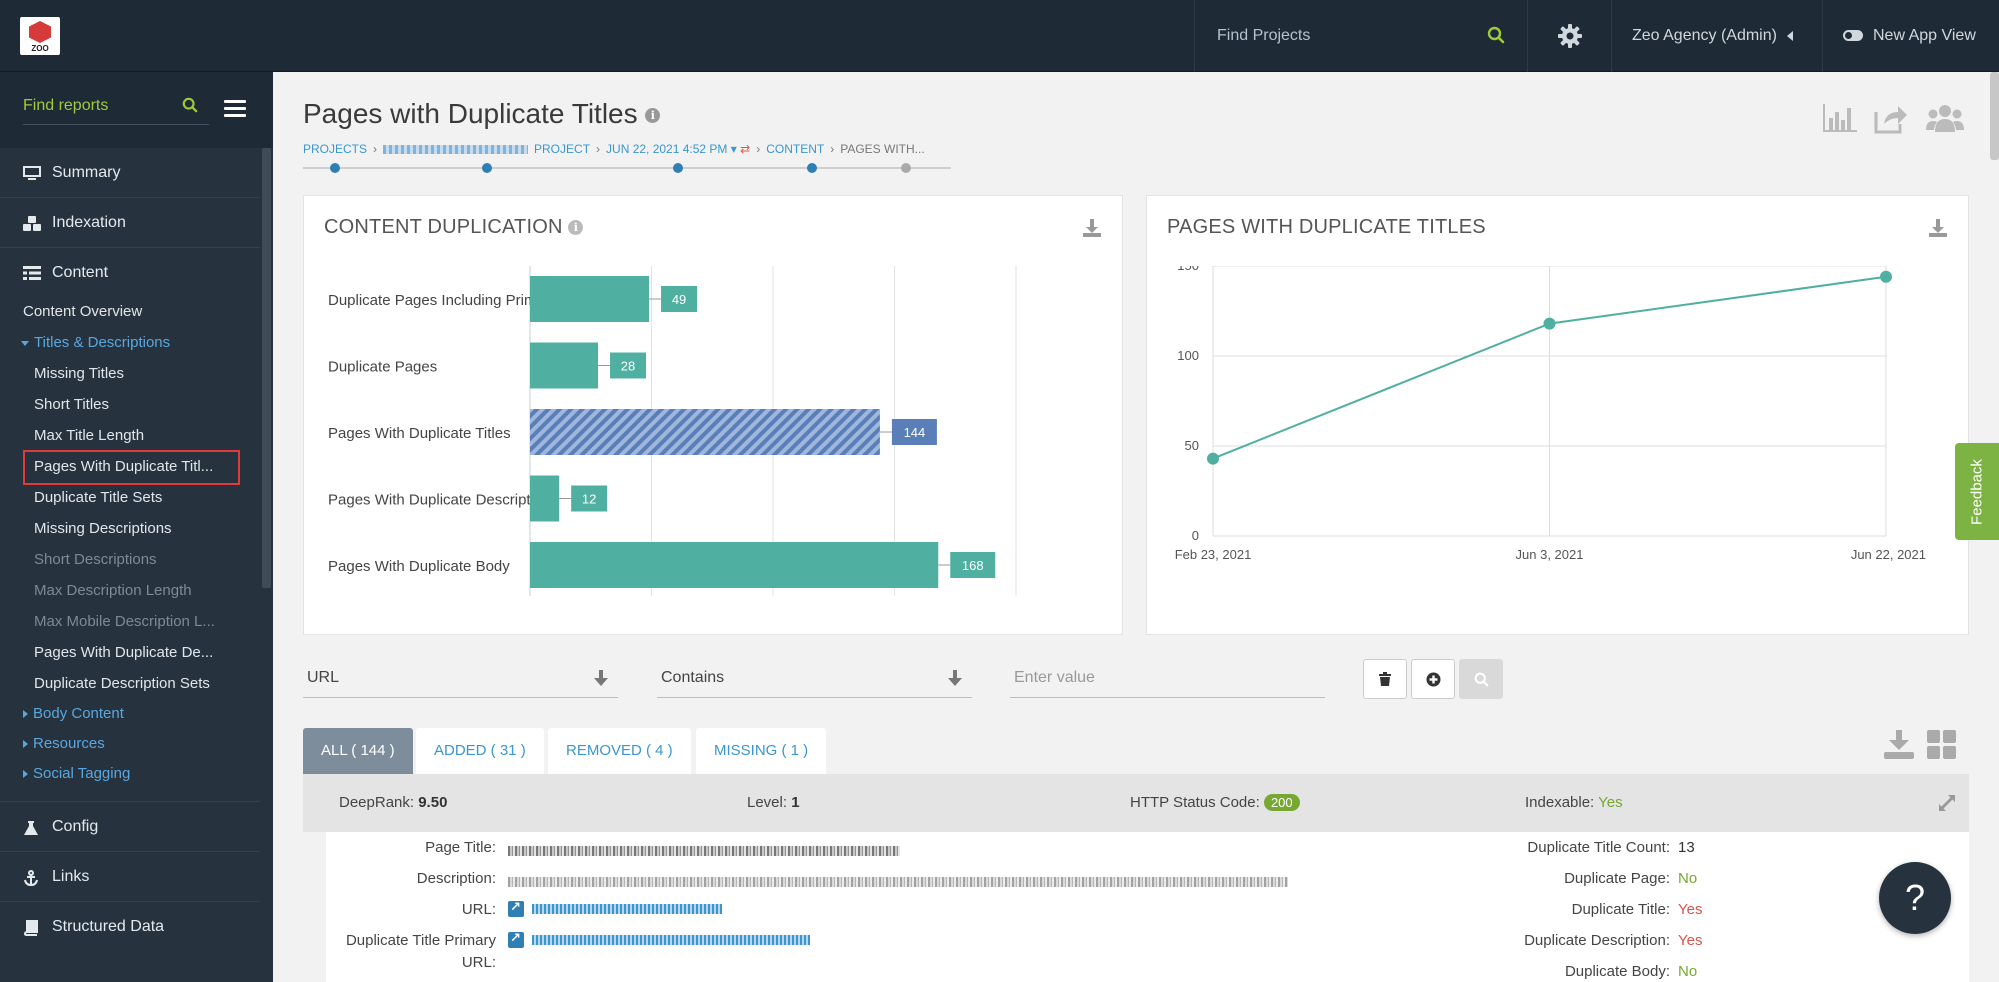  I want to click on data-label: 168, so click(973, 565).